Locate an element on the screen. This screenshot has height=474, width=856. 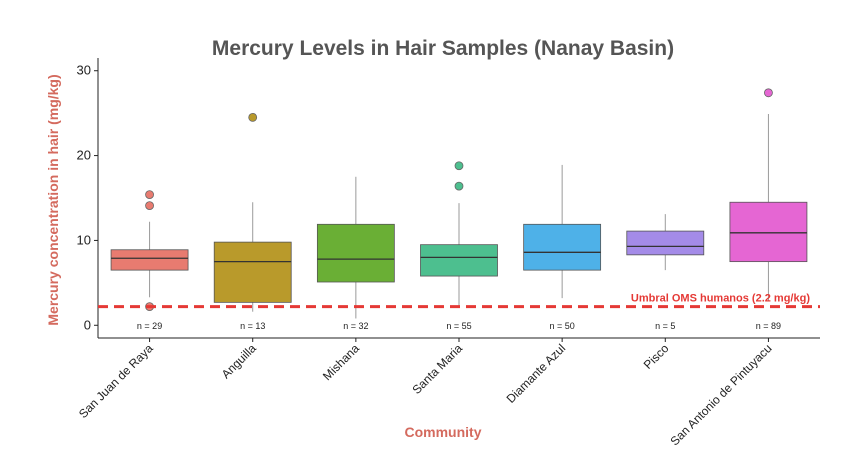
y-axis-label: Mercury concentration in hair (mg/kg) is located at coordinates (53, 199).